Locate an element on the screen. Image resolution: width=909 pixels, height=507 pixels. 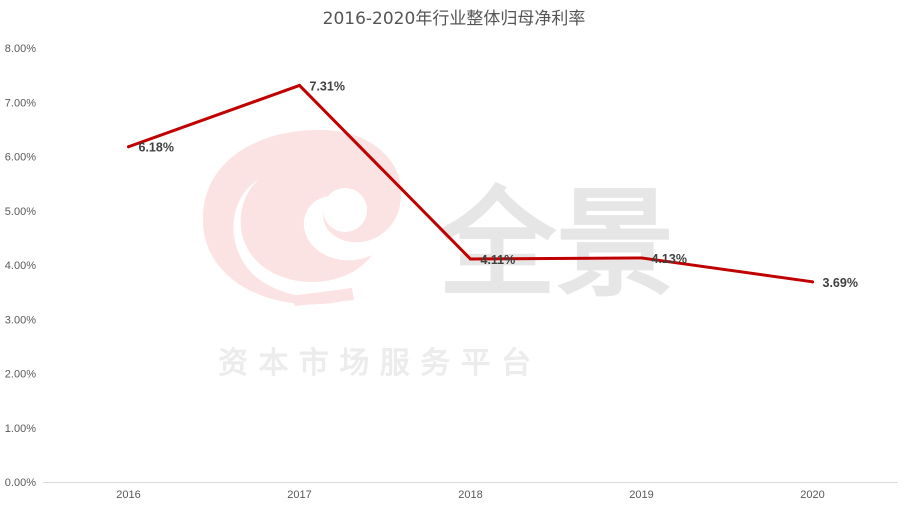
y-tick-label: 4.00% is located at coordinates (20, 266).